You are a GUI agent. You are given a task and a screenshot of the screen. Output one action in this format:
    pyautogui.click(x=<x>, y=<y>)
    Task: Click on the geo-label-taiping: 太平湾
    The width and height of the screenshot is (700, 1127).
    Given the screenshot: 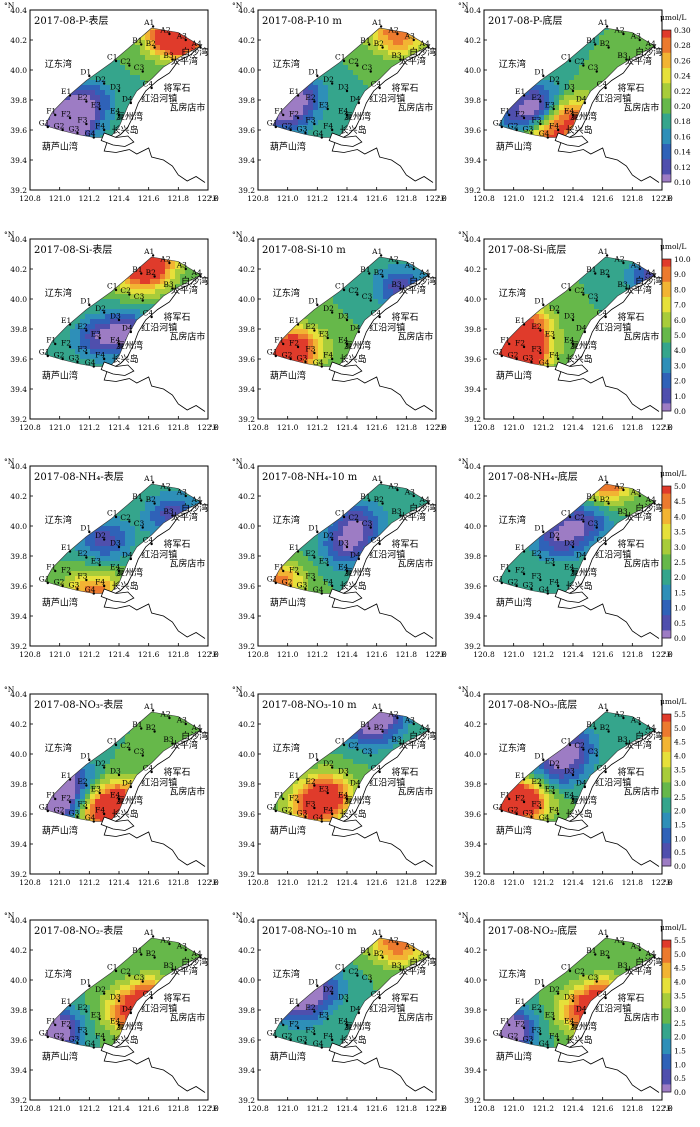 What is the action you would take?
    pyautogui.click(x=638, y=290)
    